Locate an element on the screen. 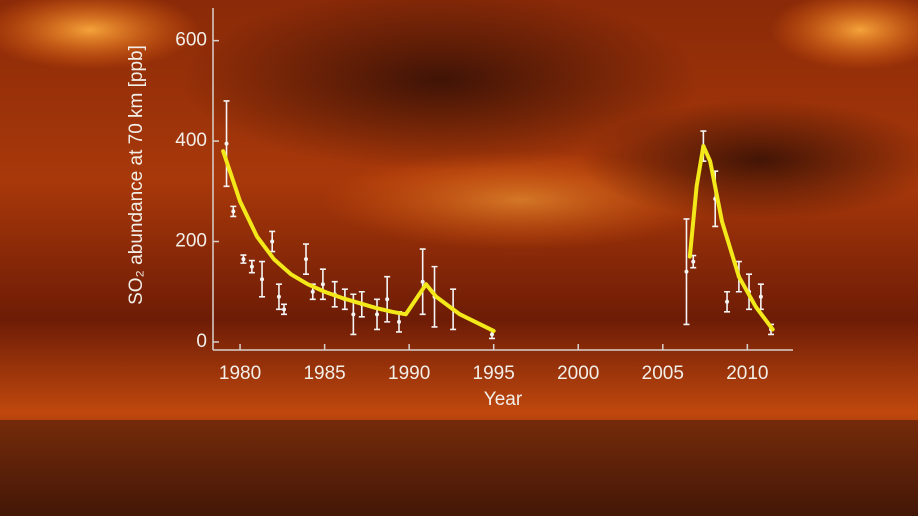 The image size is (918, 516). x-tick-label: 1980 is located at coordinates (240, 373).